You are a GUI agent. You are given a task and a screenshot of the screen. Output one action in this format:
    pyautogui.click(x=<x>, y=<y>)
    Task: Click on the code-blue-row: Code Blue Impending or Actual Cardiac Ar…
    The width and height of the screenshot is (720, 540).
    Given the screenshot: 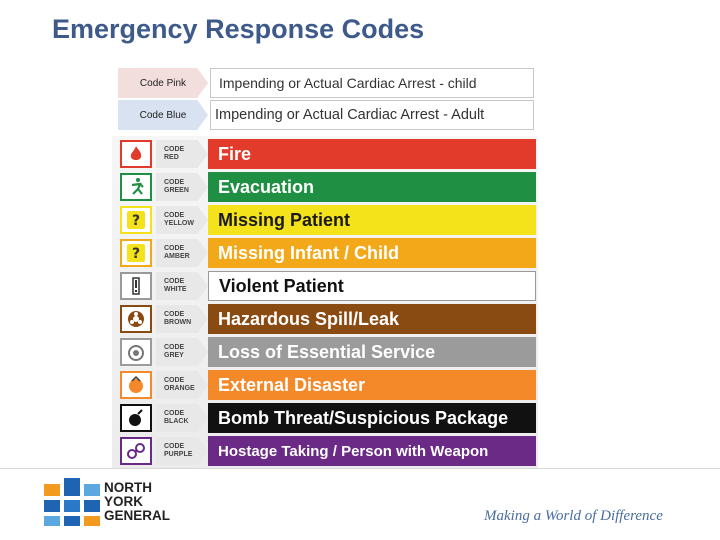 What is the action you would take?
    pyautogui.click(x=326, y=115)
    